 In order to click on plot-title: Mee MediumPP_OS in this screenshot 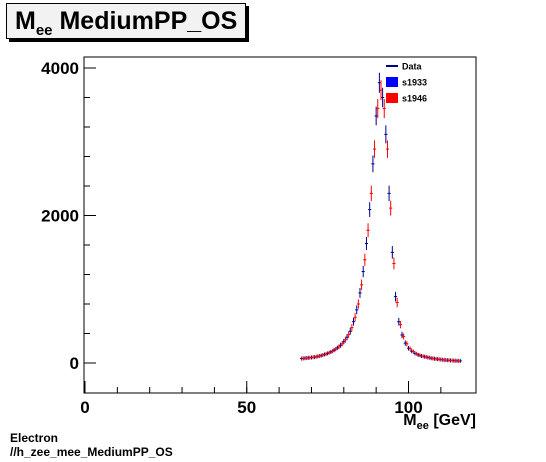, I will do `click(126, 23)`.